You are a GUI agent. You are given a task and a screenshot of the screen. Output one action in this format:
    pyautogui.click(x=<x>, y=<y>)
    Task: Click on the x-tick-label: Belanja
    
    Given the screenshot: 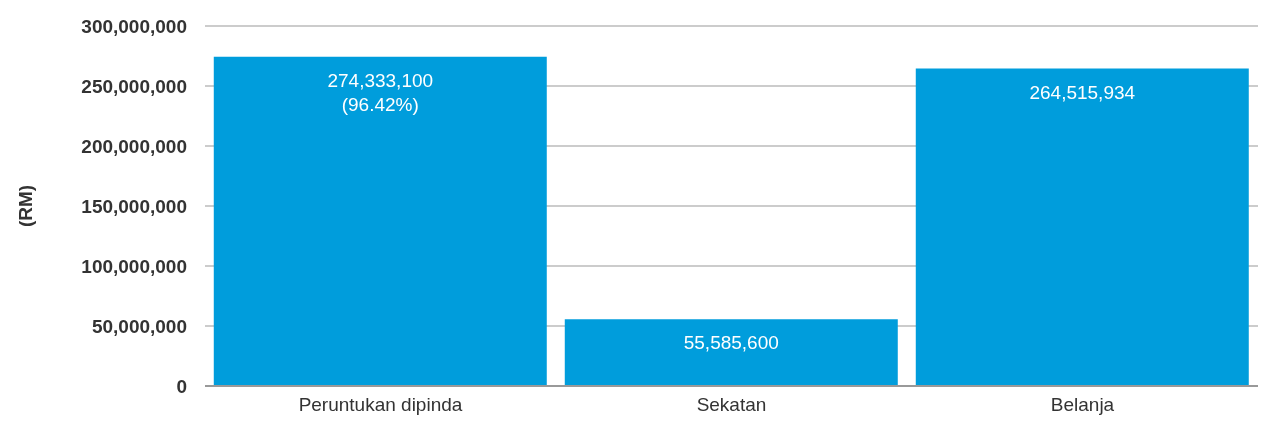 What is the action you would take?
    pyautogui.click(x=1082, y=405)
    